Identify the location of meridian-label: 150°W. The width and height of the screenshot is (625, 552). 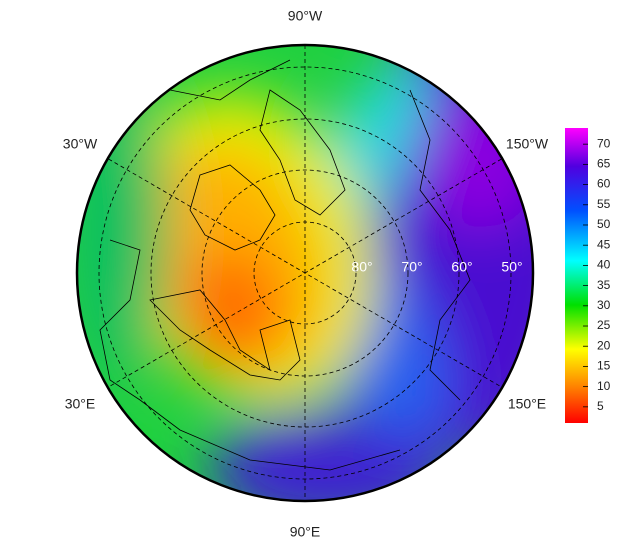
(527, 144).